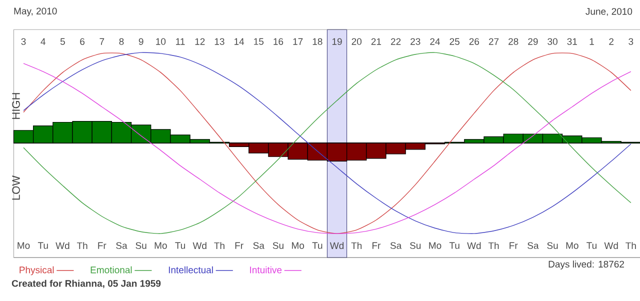 This screenshot has height=301, width=640. Describe the element at coordinates (239, 41) in the screenshot. I see `x2-tick-label: 14` at that location.